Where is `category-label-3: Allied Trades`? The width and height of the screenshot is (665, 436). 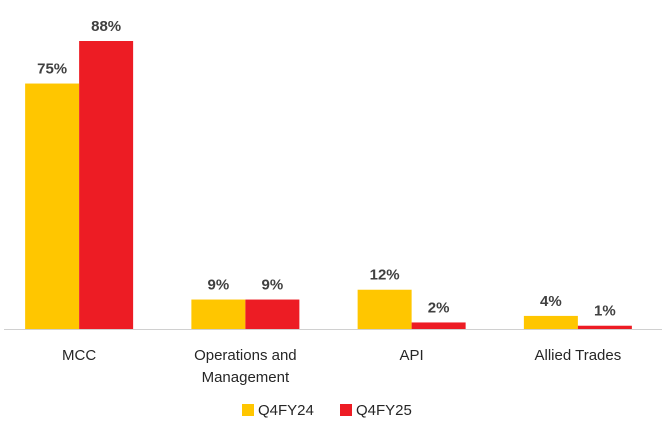
category-label-3: Allied Trades is located at coordinates (578, 355).